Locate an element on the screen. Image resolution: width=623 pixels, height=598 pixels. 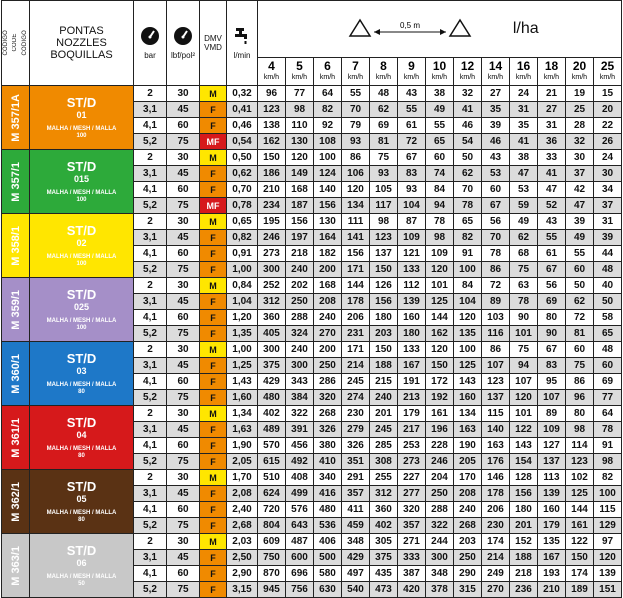
rate-cell: 214 is located at coordinates (355, 365).